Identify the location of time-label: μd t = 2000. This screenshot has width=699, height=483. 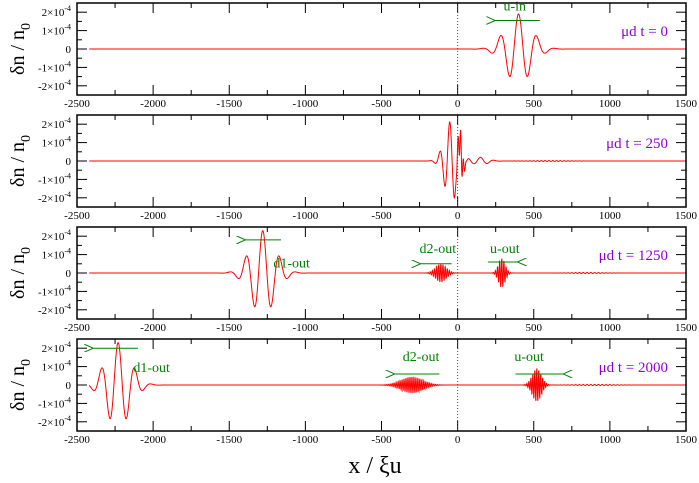
(633, 368).